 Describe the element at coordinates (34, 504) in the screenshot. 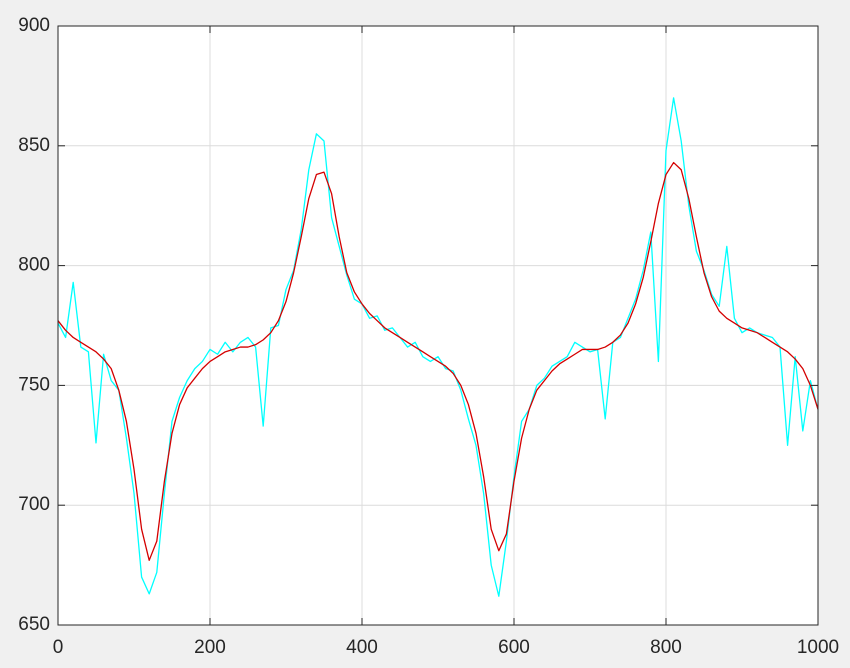

I see `y-tick-label: 700` at that location.